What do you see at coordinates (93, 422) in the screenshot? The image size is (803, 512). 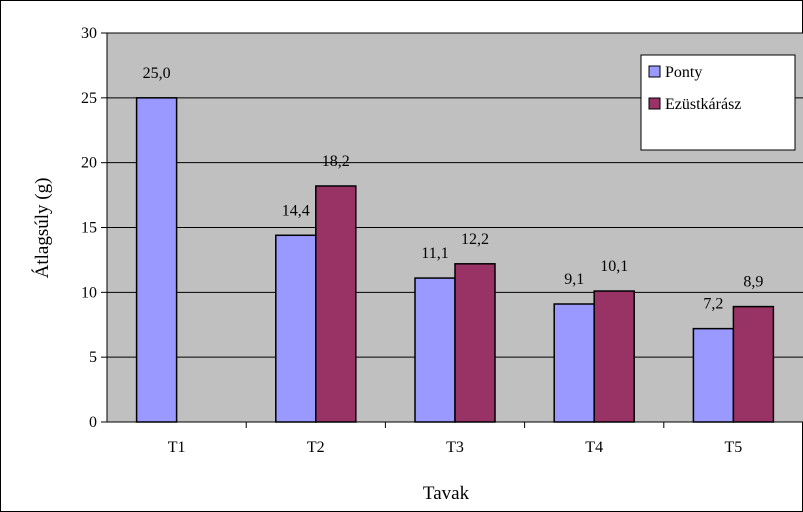 I see `y-tick-label: 0` at bounding box center [93, 422].